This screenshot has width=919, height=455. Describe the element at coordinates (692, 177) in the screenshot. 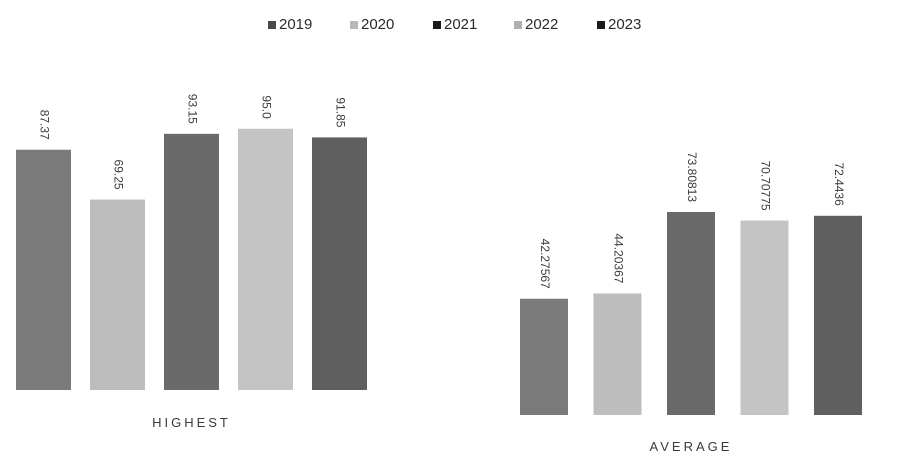

I see `data-label-average-2021: 73.80813` at that location.